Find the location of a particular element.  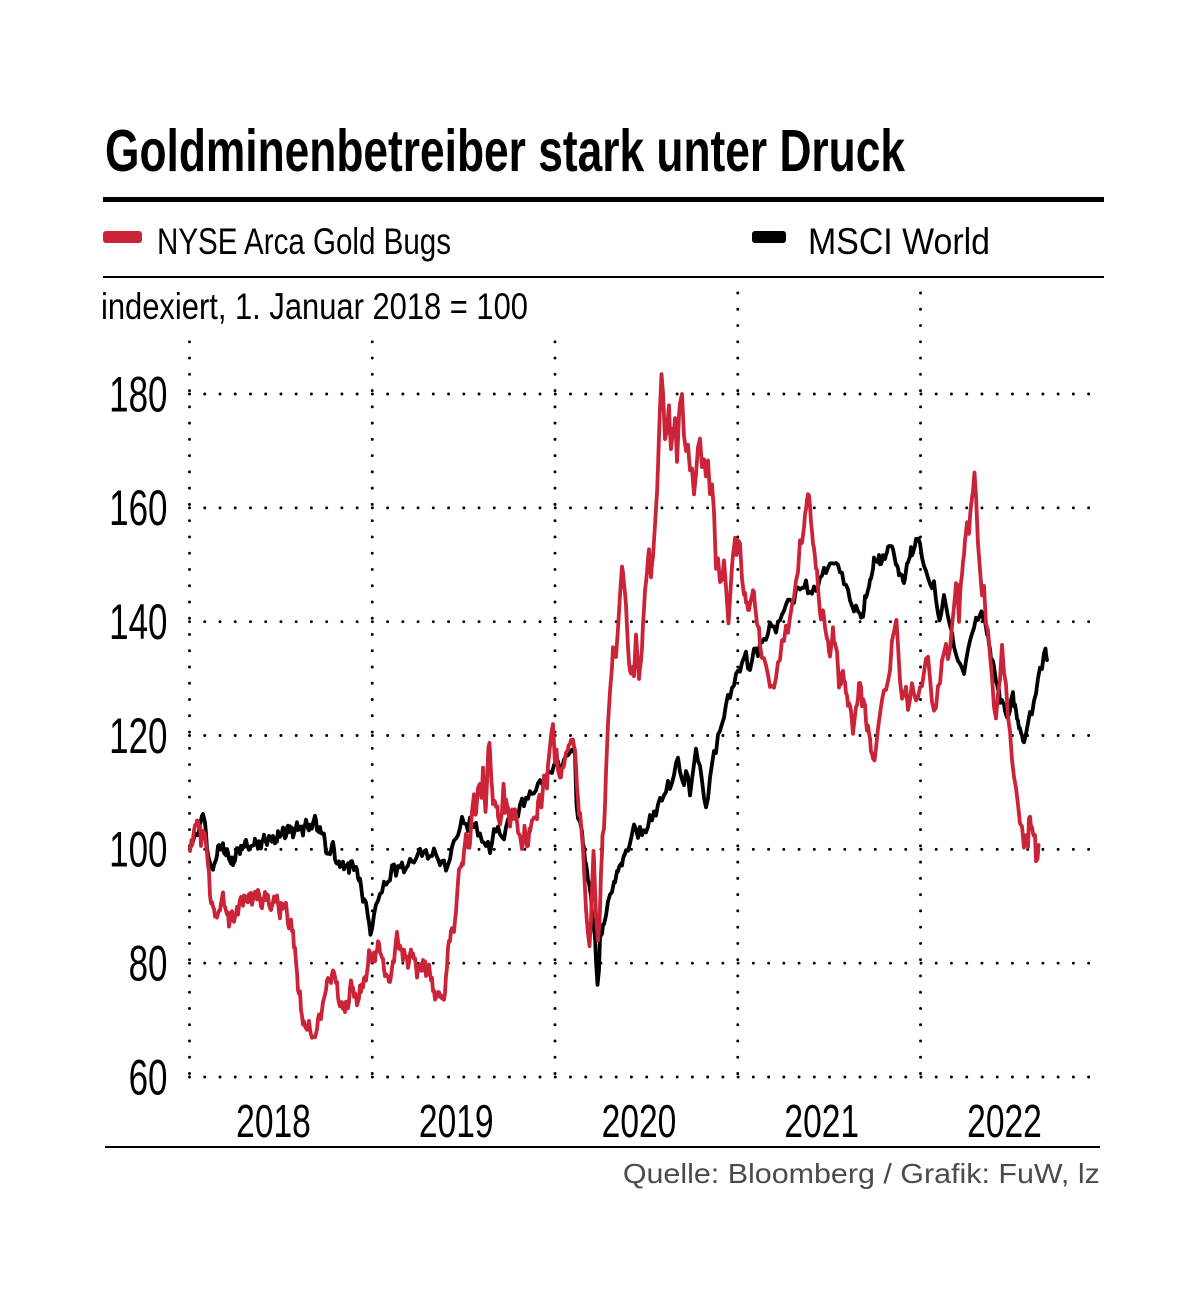

source-credit: Quelle: Bloomberg / Grafik: FuW, lz is located at coordinates (861, 1173).